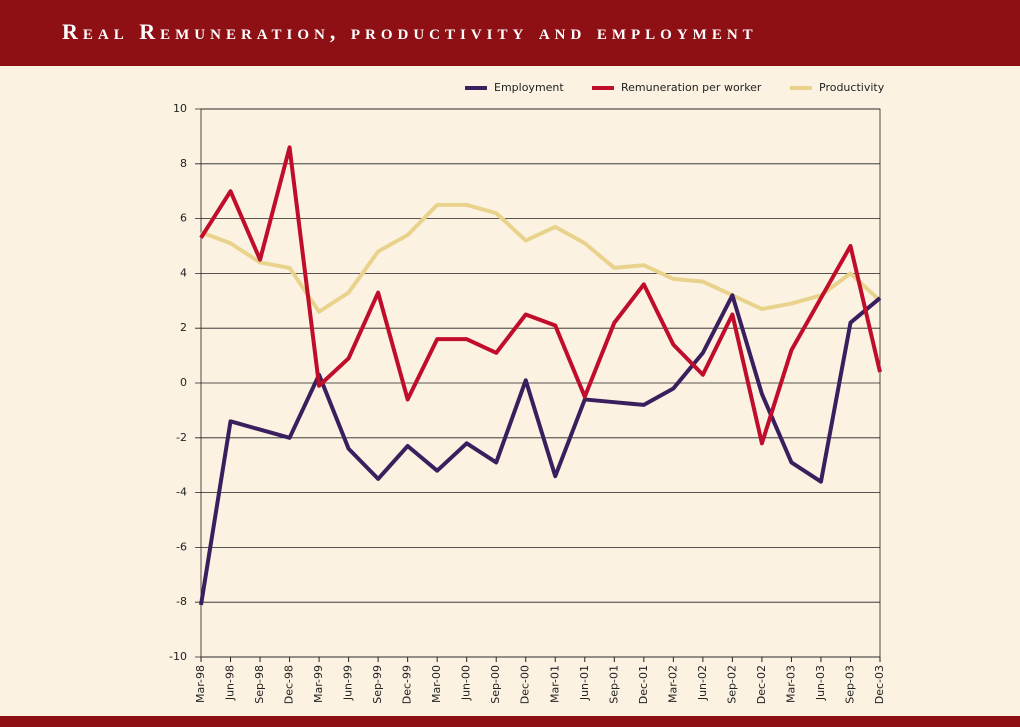  Describe the element at coordinates (183, 163) in the screenshot. I see `y-tick-label: 8` at that location.